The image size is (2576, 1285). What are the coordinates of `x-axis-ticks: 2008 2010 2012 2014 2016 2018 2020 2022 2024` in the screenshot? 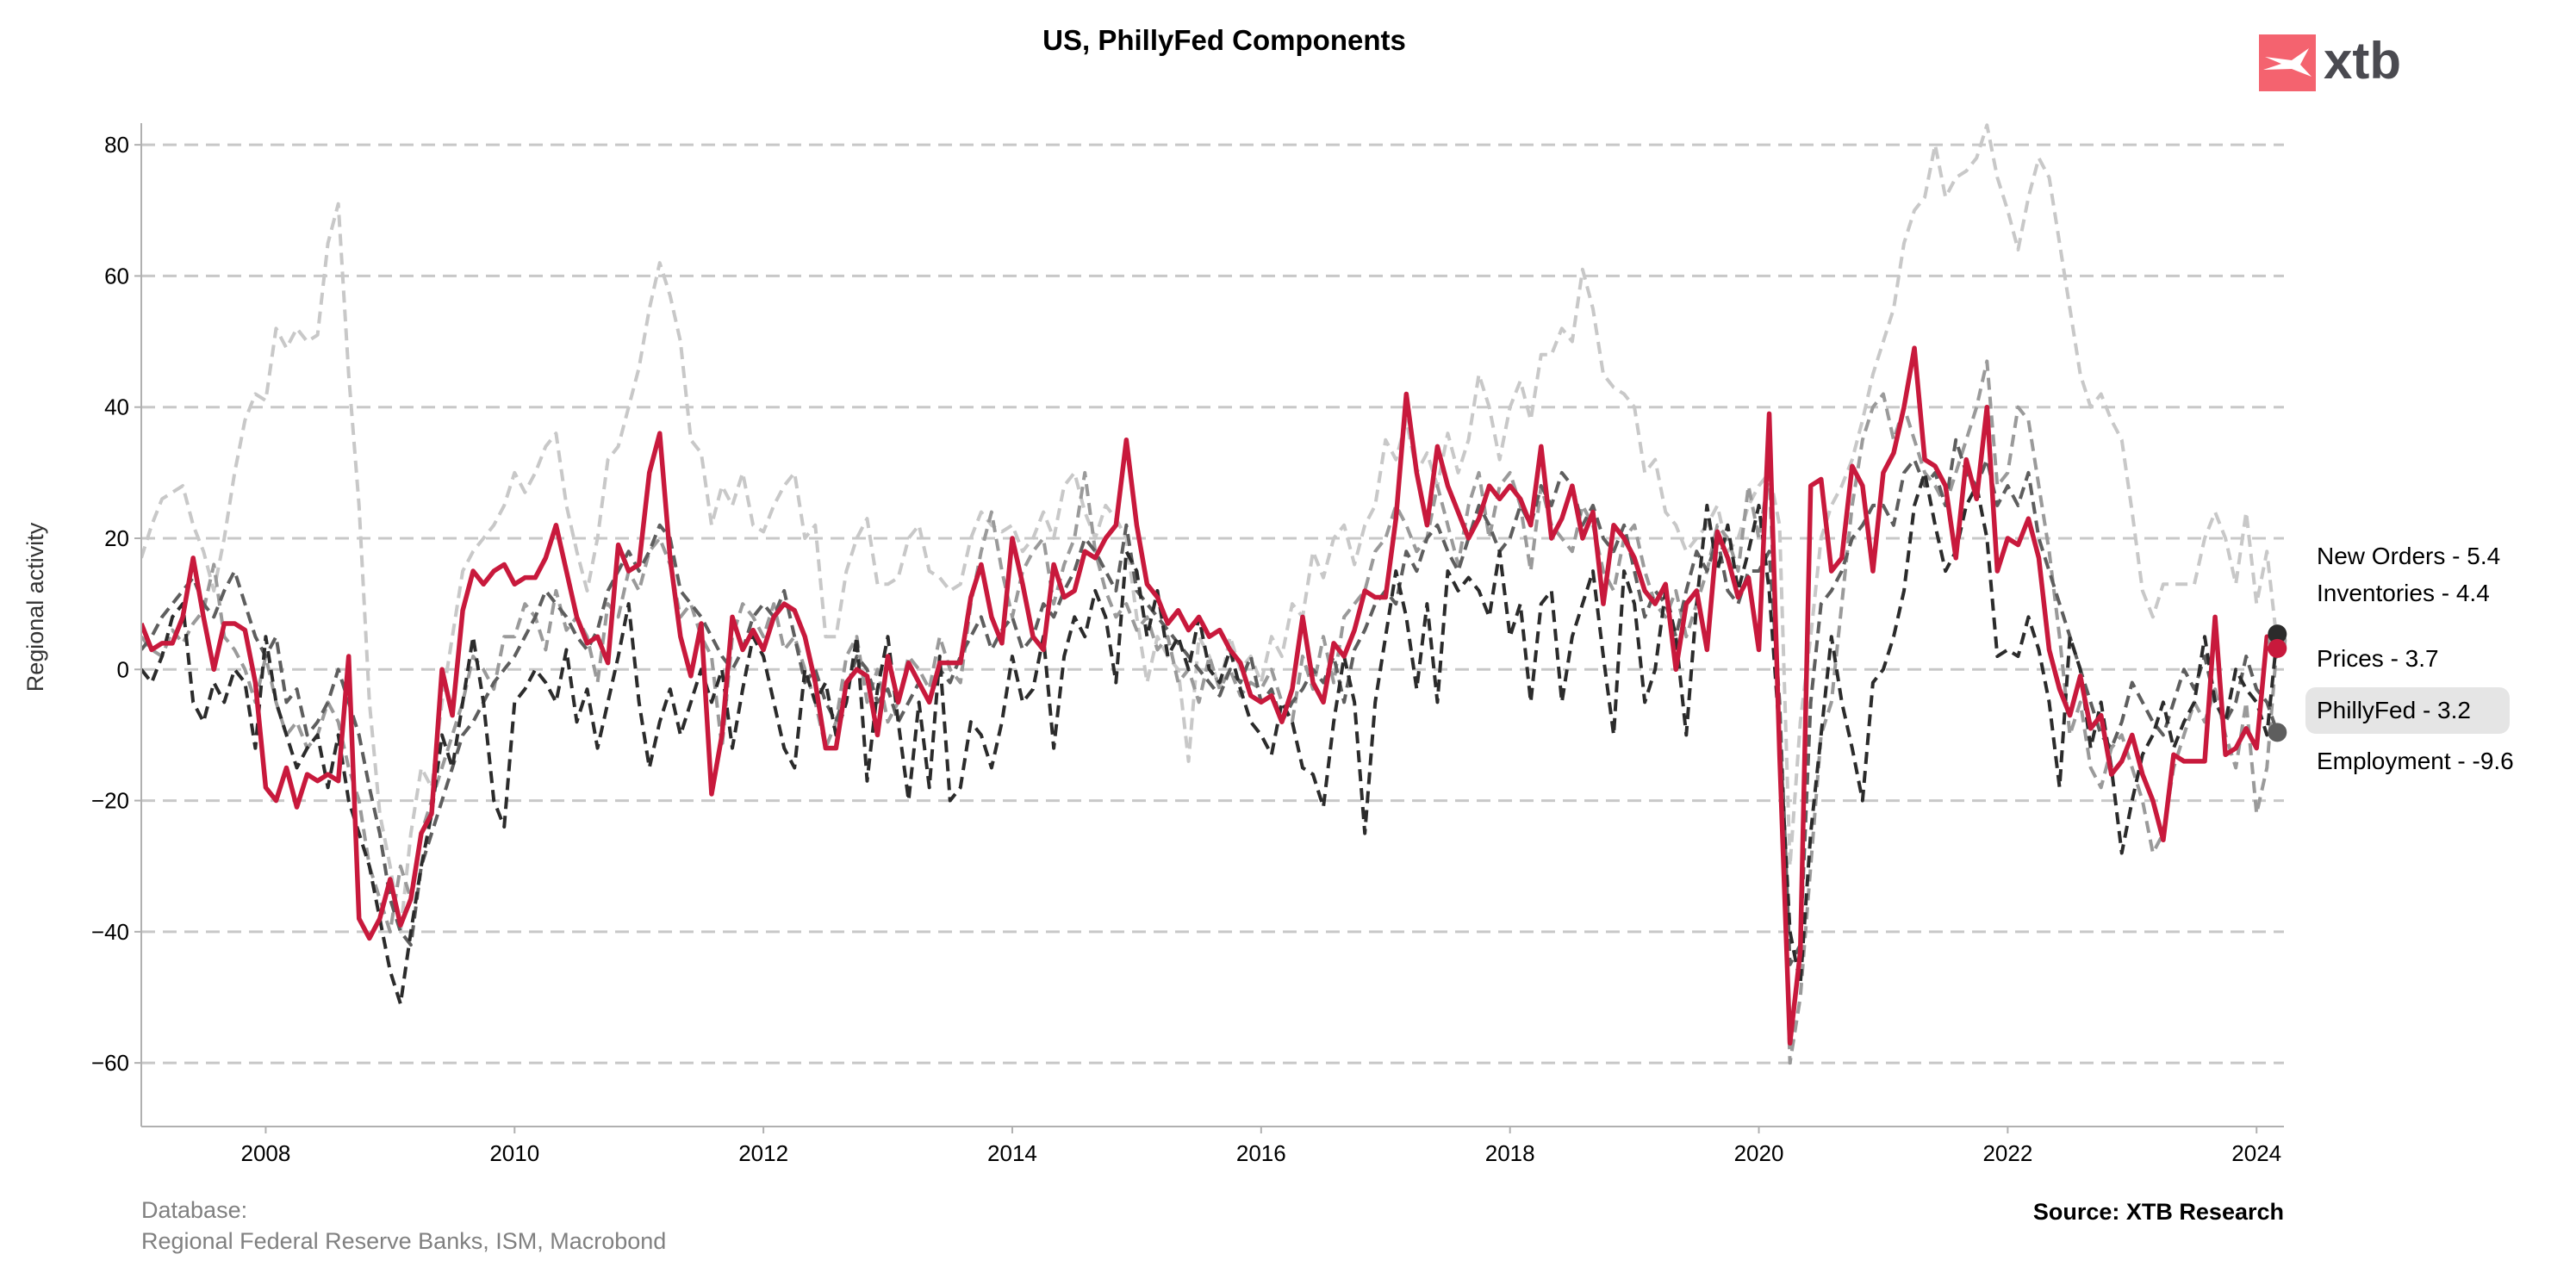 It's located at (1261, 1146).